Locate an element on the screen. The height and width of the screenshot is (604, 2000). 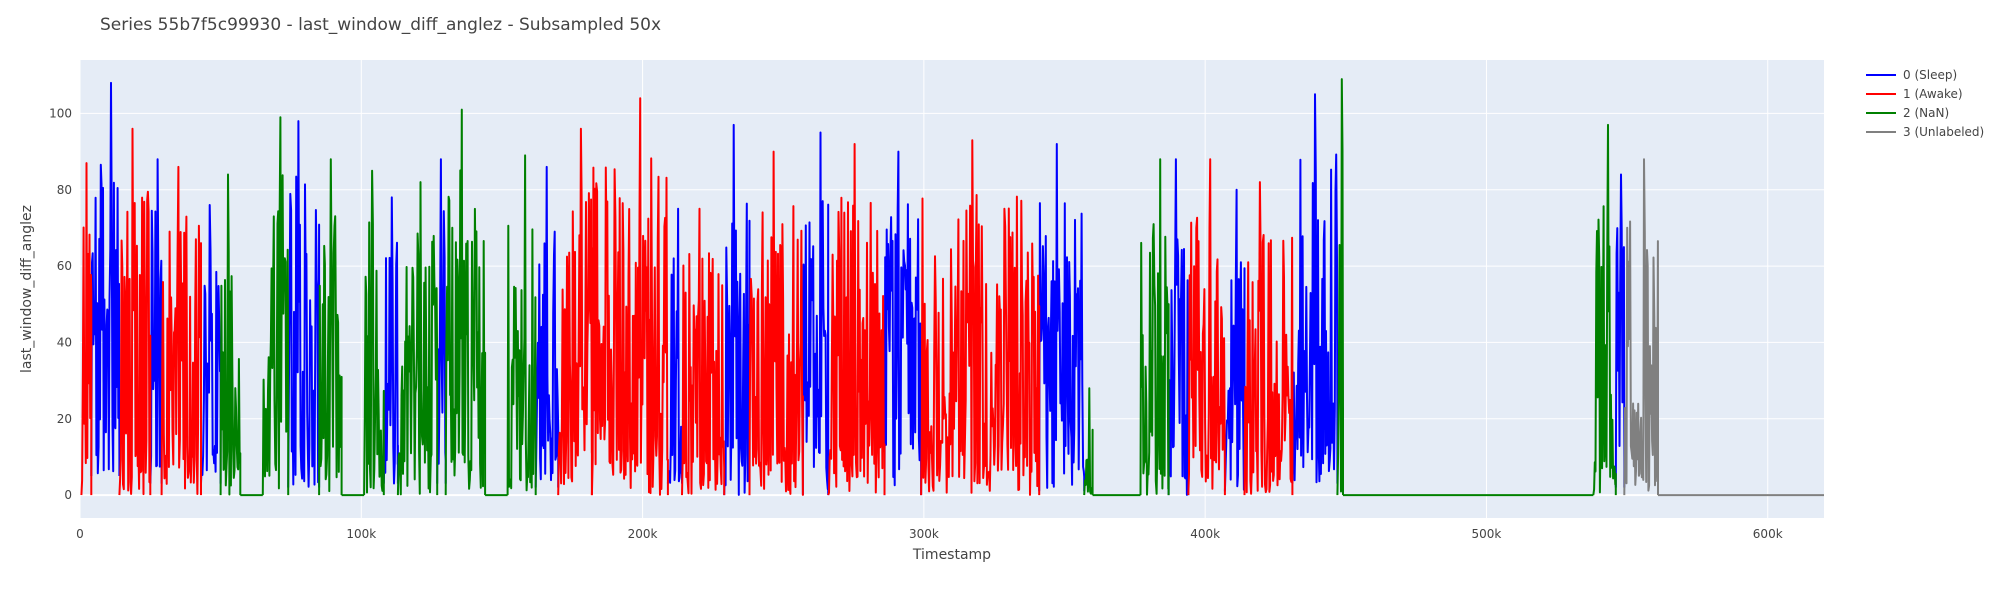
legend-label: 2 (NaN) is located at coordinates (1926, 113).